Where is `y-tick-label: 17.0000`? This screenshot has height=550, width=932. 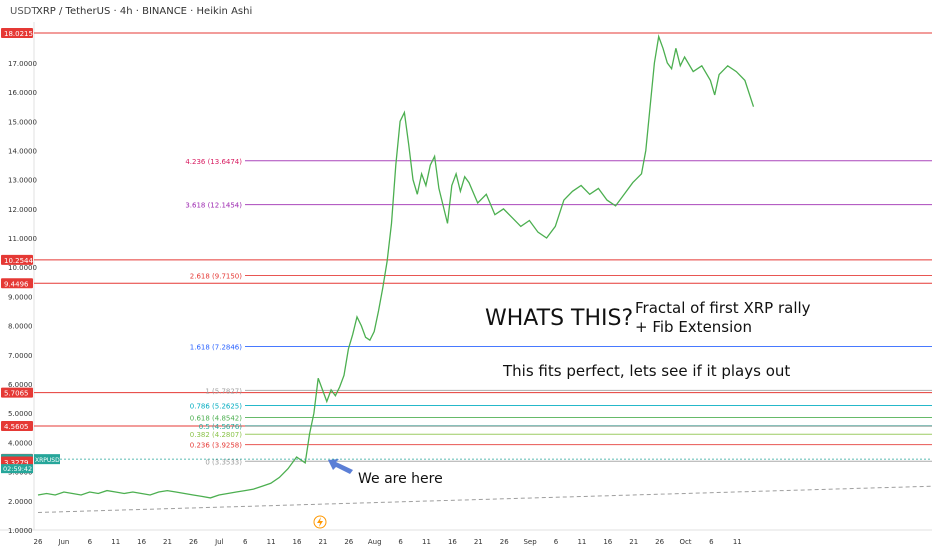 y-tick-label: 17.0000 is located at coordinates (22, 64).